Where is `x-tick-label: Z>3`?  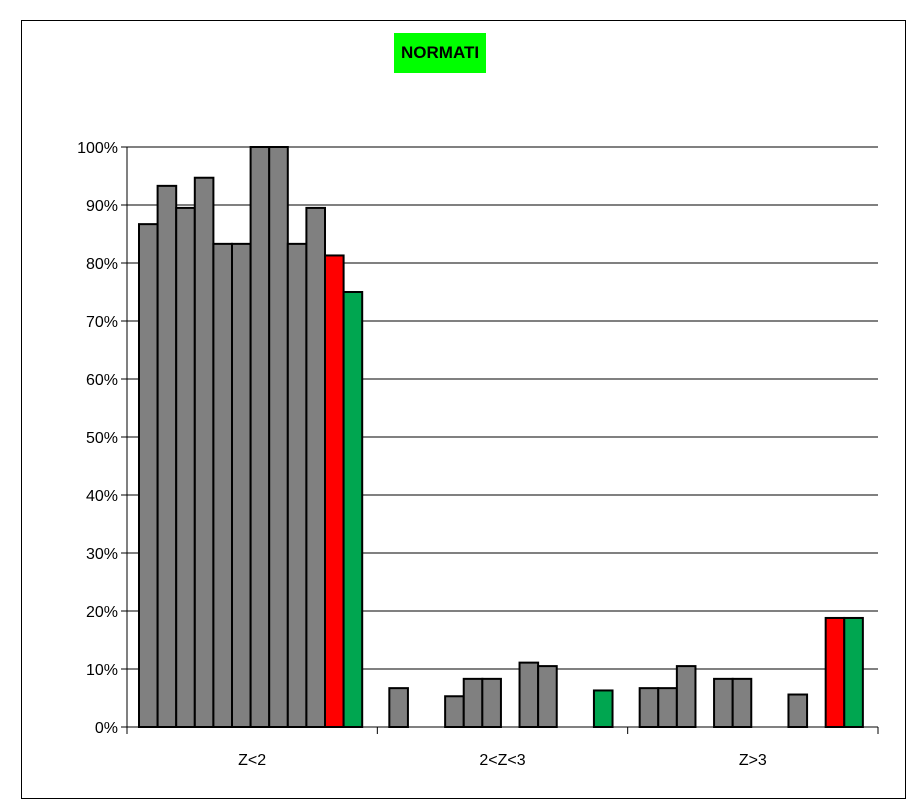
x-tick-label: Z>3 is located at coordinates (753, 760).